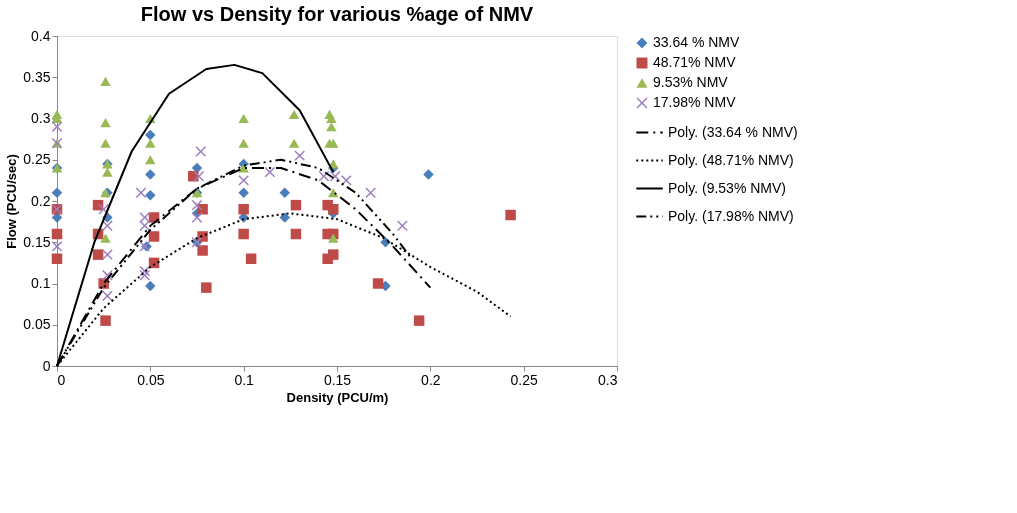 The image size is (1017, 513). What do you see at coordinates (691, 82) in the screenshot?
I see `legend-label: 9.53% NMV` at bounding box center [691, 82].